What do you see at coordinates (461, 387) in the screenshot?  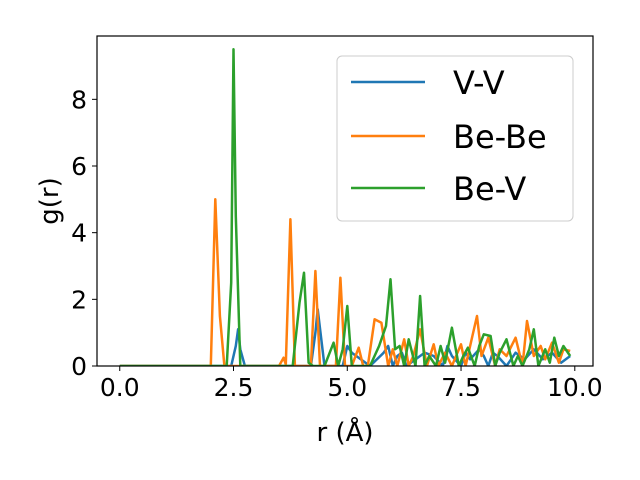 I see `x-tick-label: 7.5` at bounding box center [461, 387].